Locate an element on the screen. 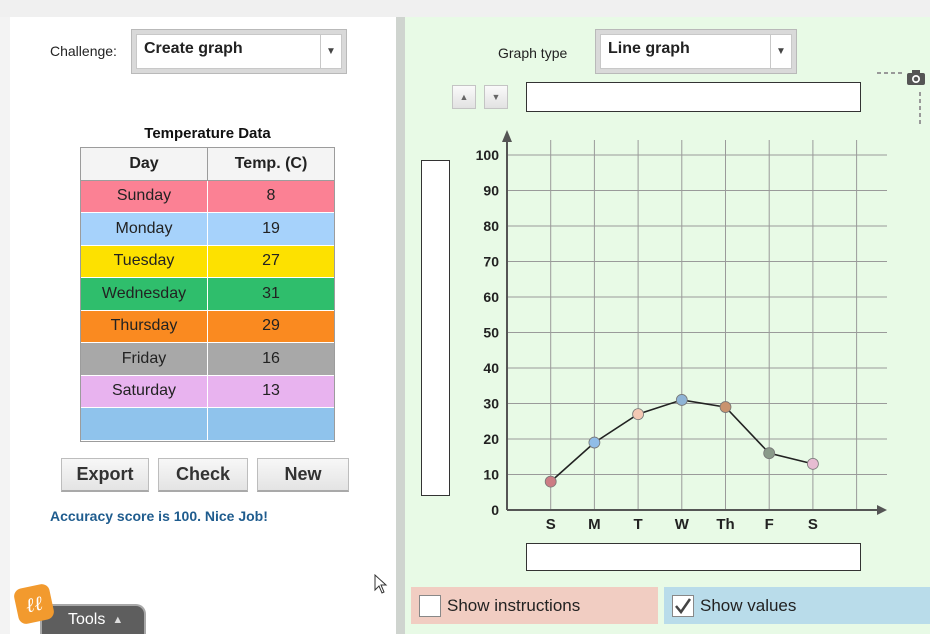 This screenshot has width=930, height=634. table-row: Wednesday 31 is located at coordinates (207, 294).